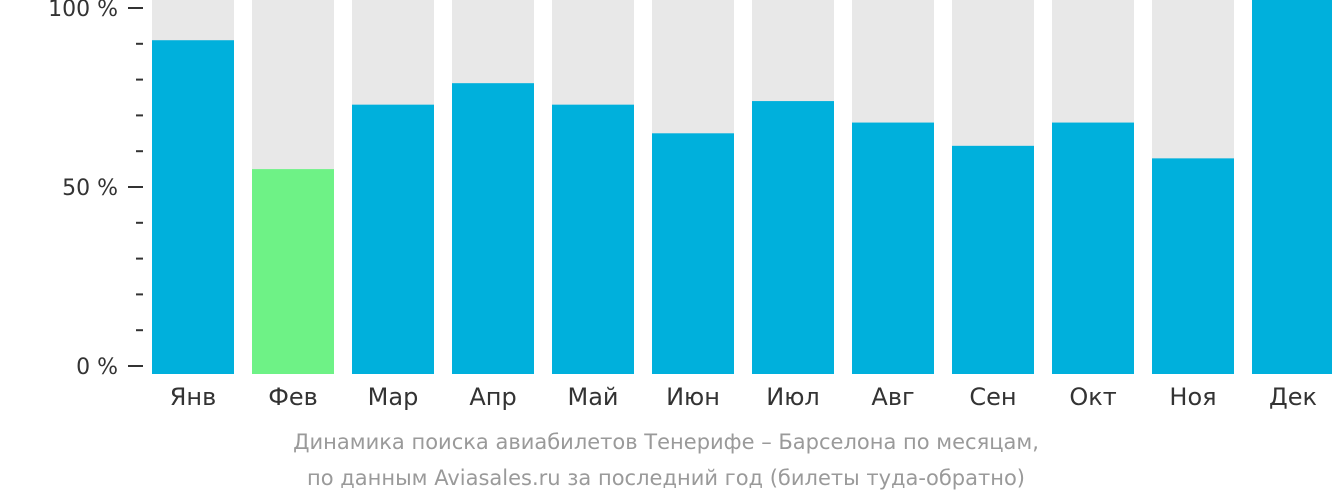 The image size is (1332, 502). What do you see at coordinates (892, 397) in the screenshot?
I see `x-category-label: Авг` at bounding box center [892, 397].